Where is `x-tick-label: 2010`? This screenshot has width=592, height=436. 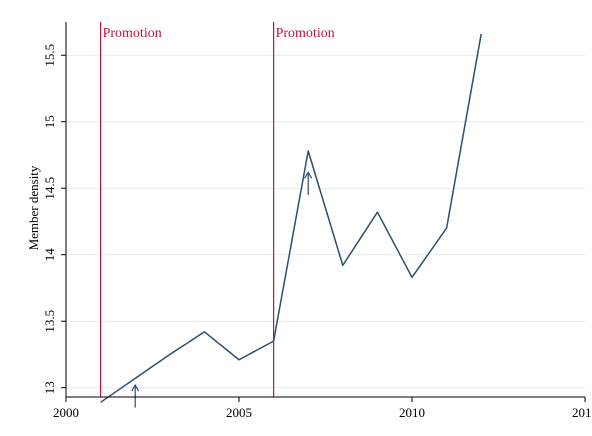 x-tick-label: 2010 is located at coordinates (412, 412).